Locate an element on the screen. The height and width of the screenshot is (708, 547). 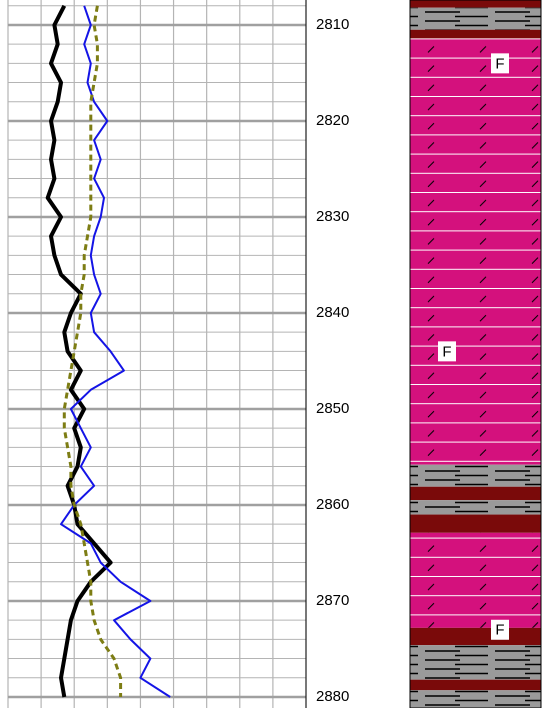
y-tick-label: 2850 is located at coordinates (332, 408).